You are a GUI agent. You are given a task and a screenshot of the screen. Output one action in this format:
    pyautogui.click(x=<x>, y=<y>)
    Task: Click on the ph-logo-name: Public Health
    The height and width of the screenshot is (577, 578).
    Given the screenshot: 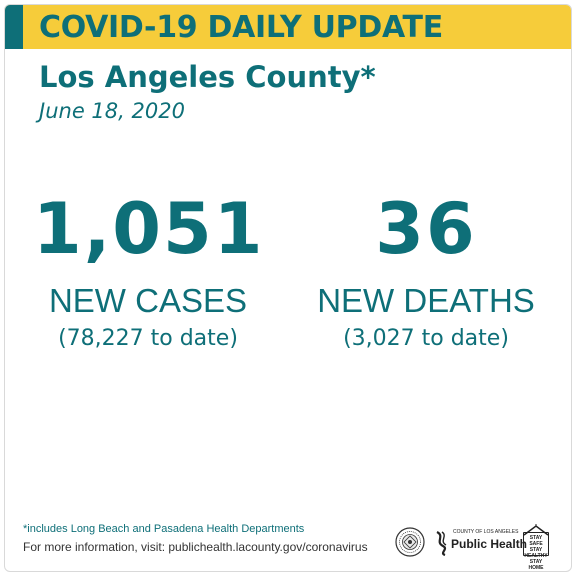 What is the action you would take?
    pyautogui.click(x=489, y=544)
    